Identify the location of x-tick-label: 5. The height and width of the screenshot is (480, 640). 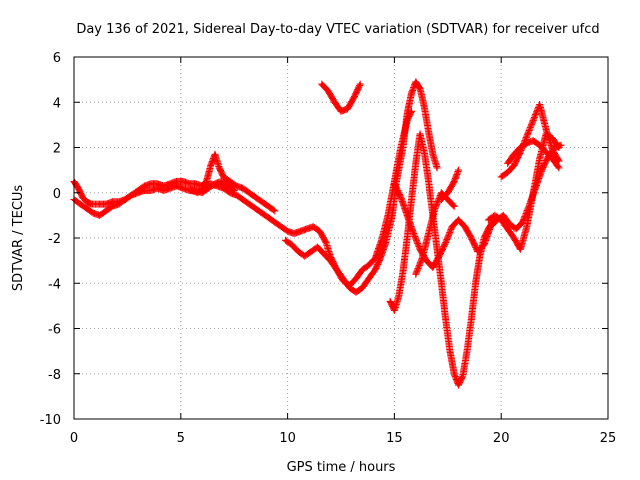
(181, 438).